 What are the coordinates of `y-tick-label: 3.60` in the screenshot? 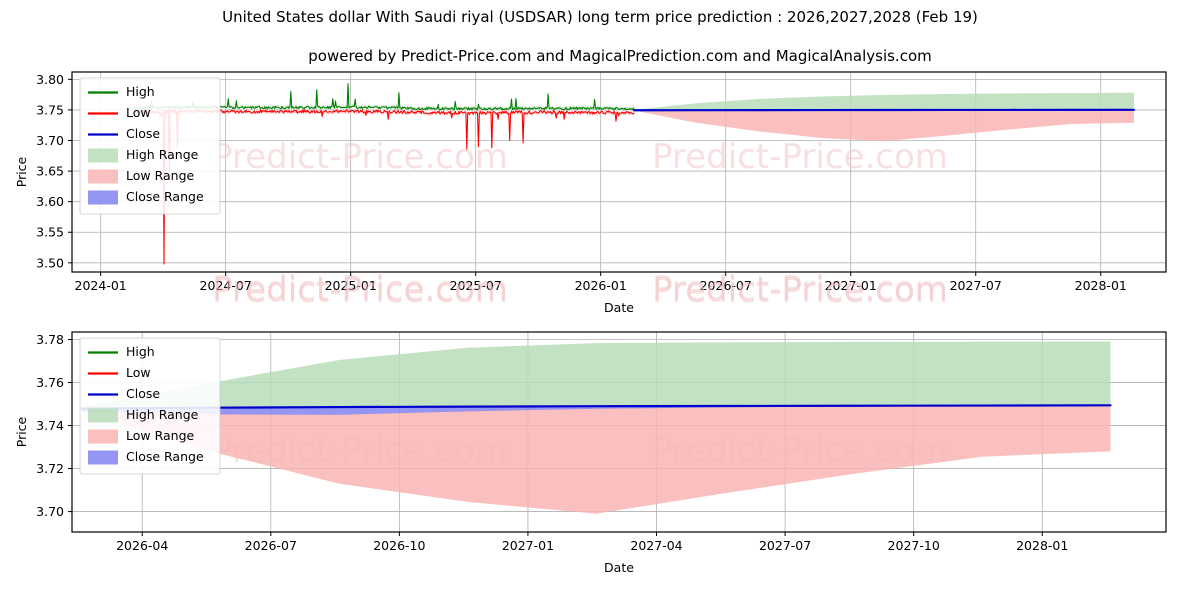 It's located at (50, 201).